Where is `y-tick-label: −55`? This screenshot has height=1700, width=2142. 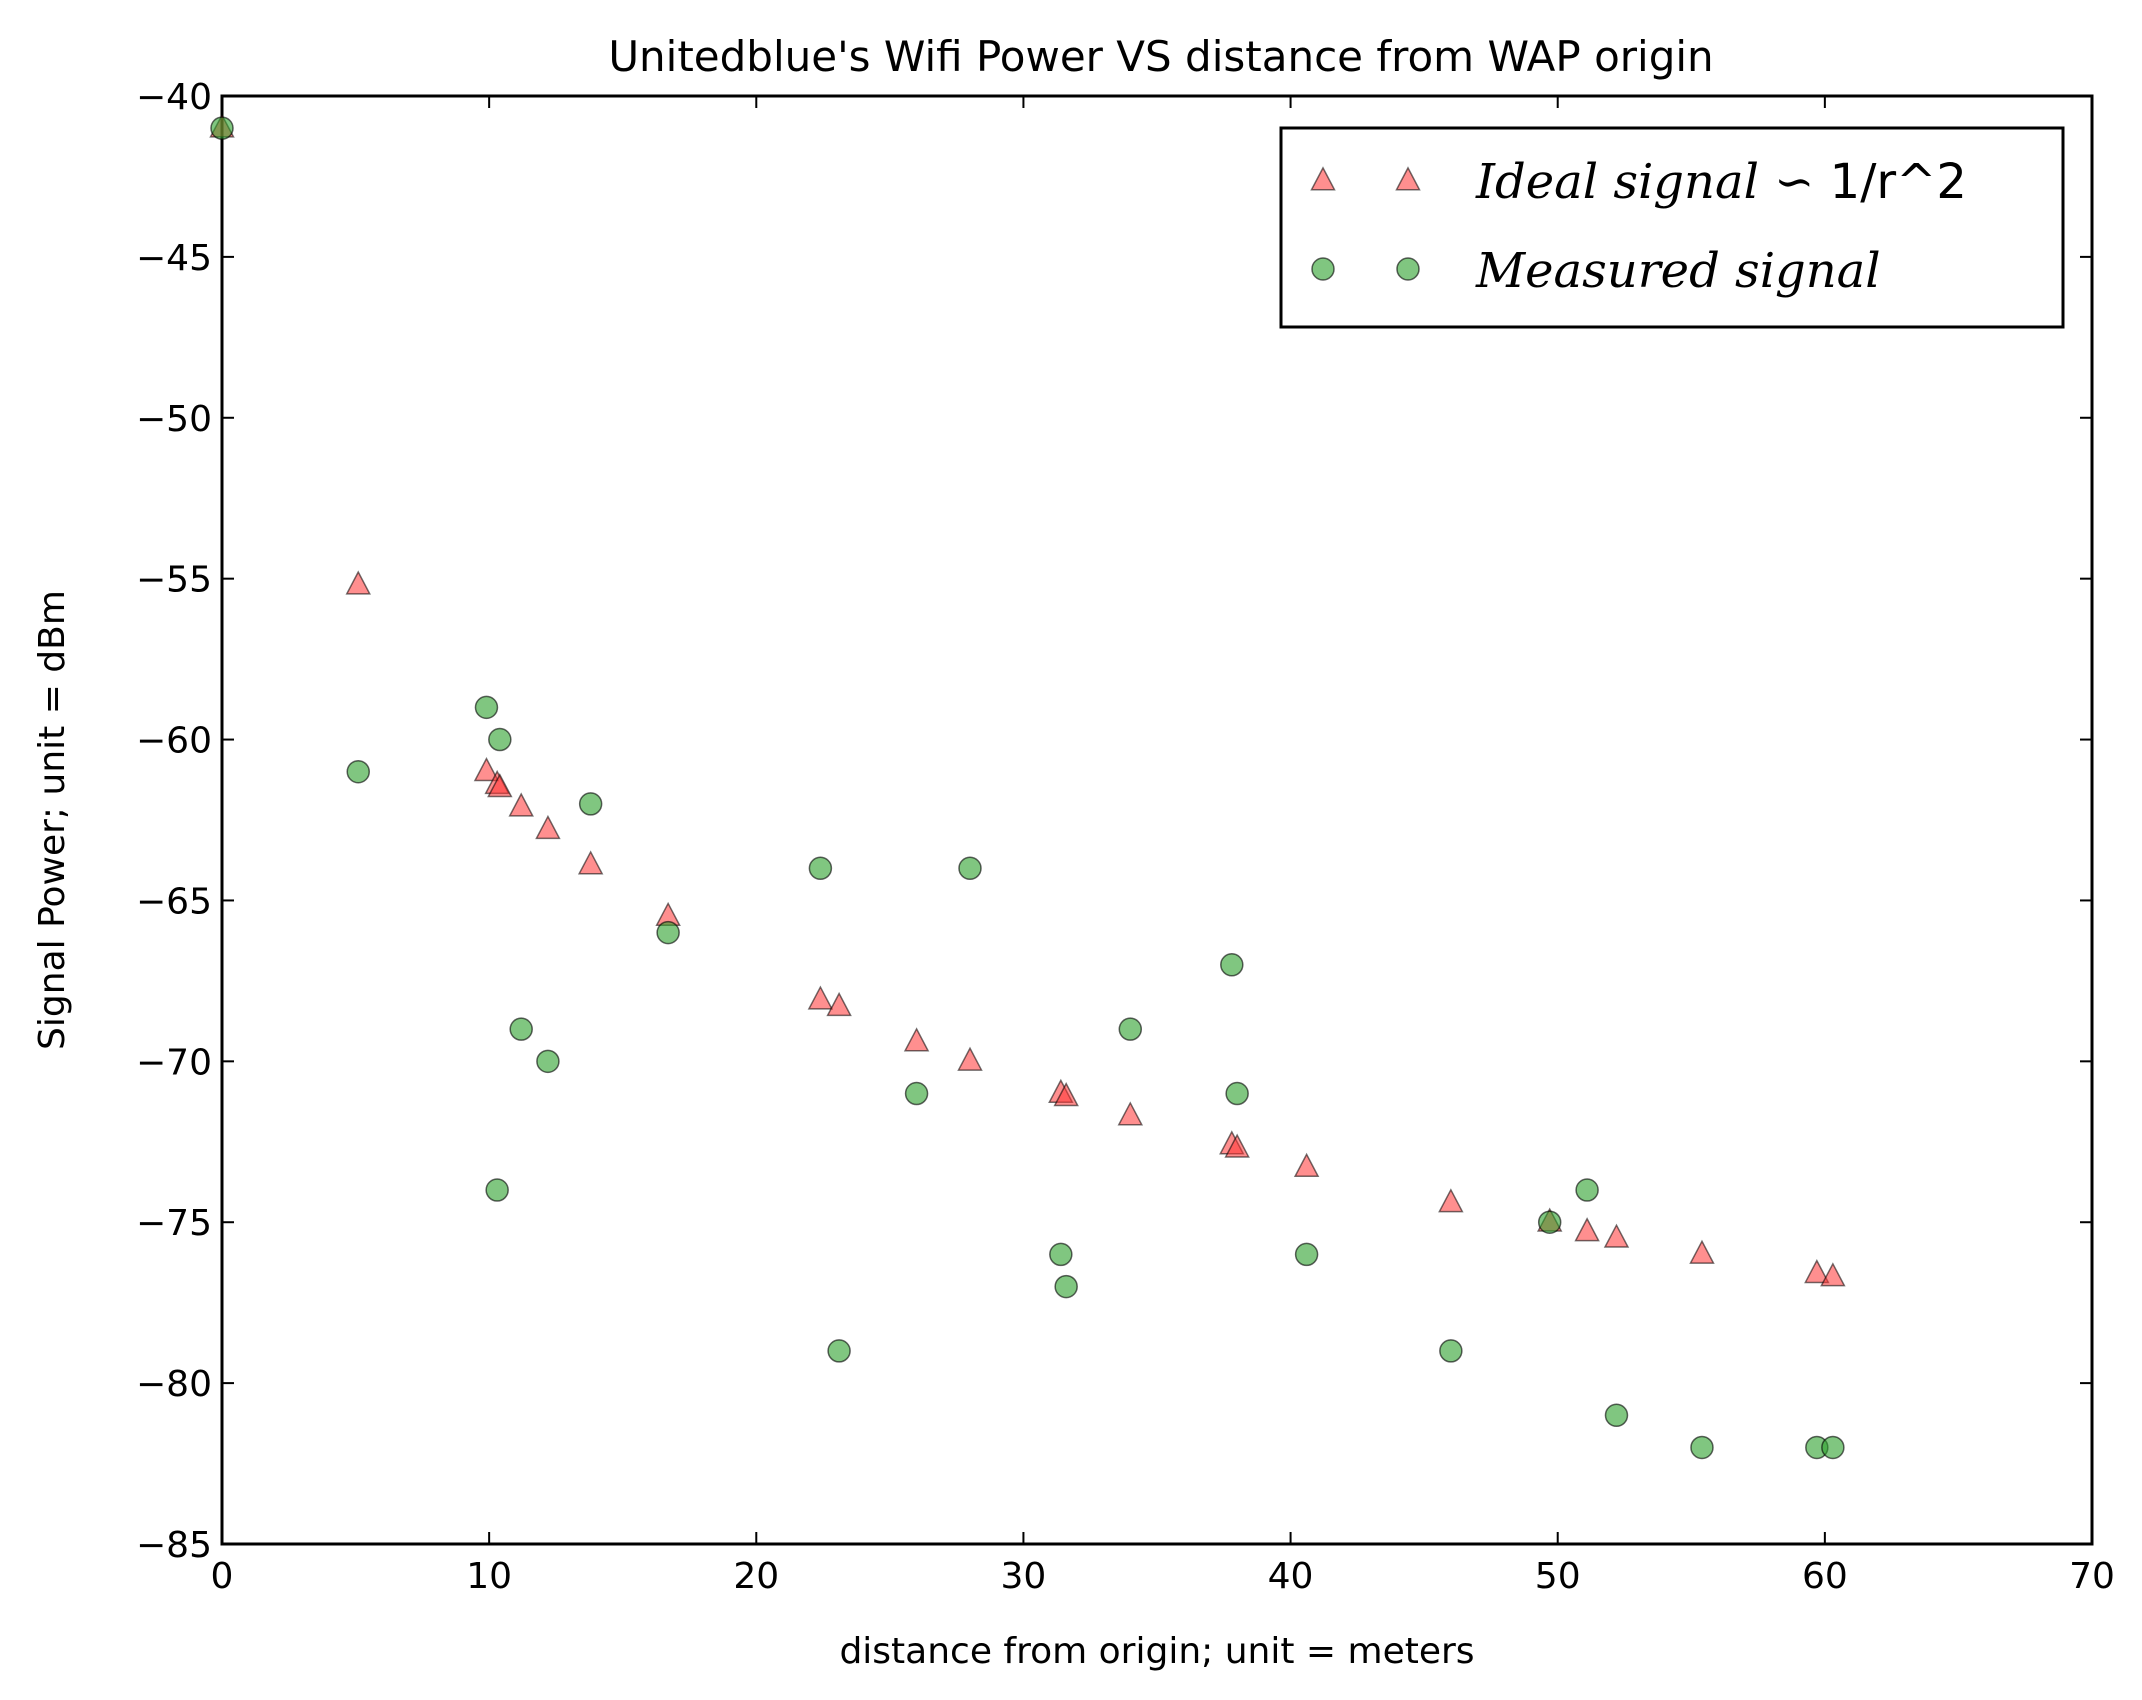 y-tick-label: −55 is located at coordinates (174, 580).